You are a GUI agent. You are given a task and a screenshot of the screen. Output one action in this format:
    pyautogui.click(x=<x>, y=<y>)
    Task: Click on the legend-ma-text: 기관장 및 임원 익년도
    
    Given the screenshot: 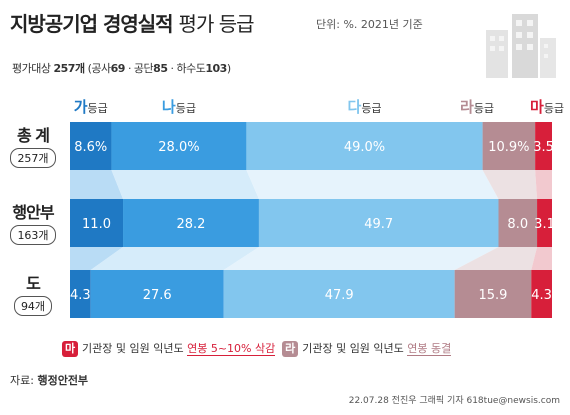 What is the action you would take?
    pyautogui.click(x=133, y=348)
    